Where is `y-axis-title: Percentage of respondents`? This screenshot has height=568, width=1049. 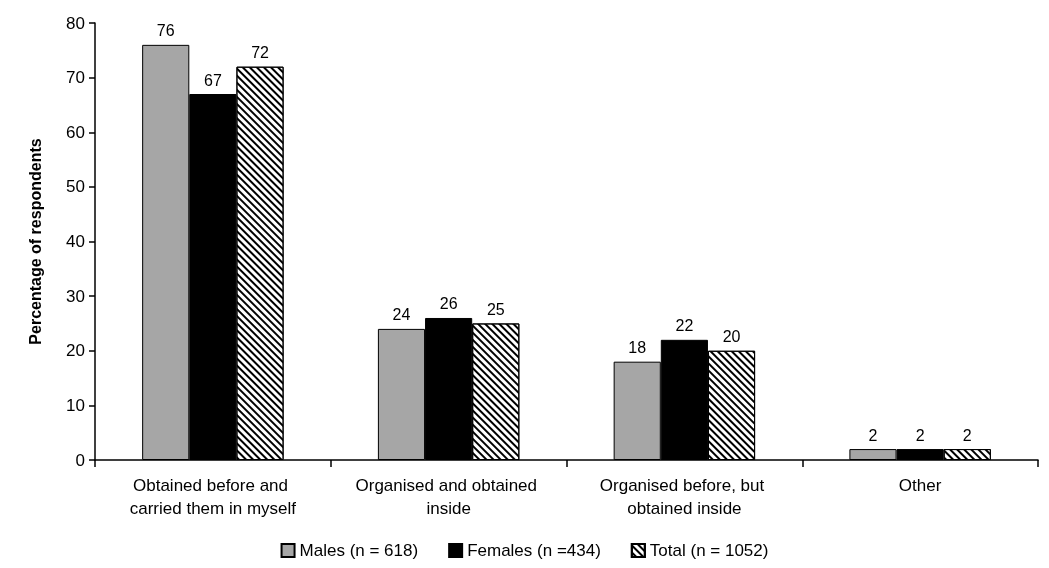
y-axis-title: Percentage of respondents is located at coordinates (35, 241).